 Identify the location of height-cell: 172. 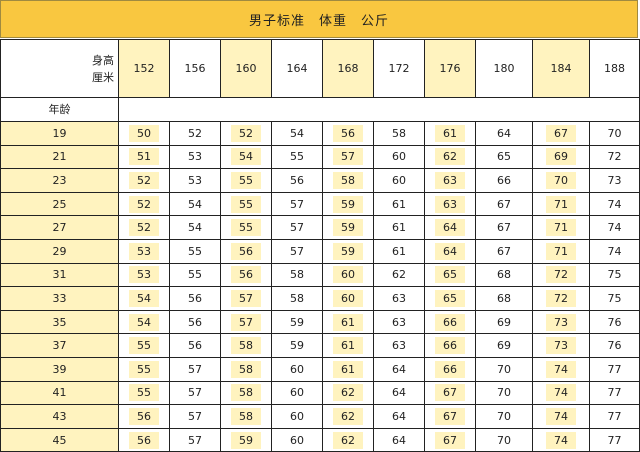
(399, 68).